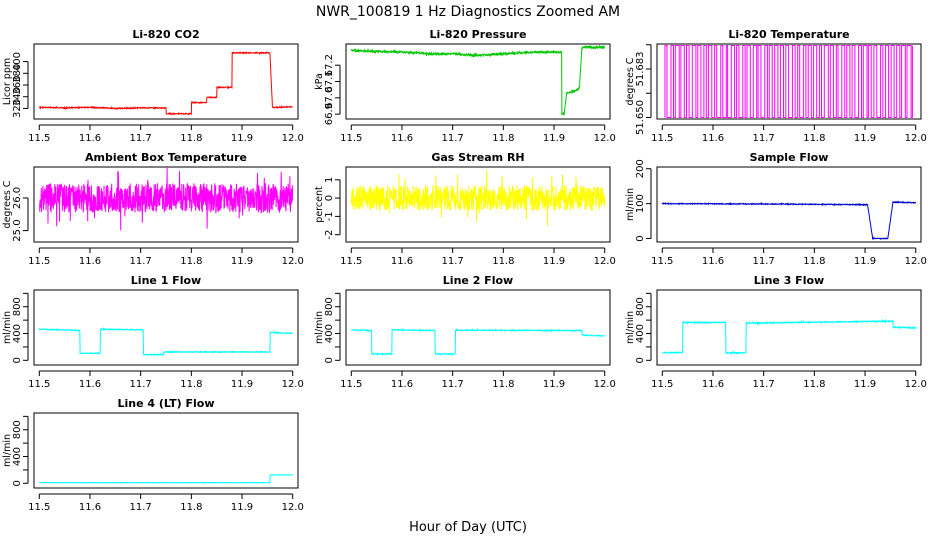 This screenshot has width=936, height=540. Describe the element at coordinates (468, 527) in the screenshot. I see `figure-x-axis-label: Hour of Day (UTC)` at that location.